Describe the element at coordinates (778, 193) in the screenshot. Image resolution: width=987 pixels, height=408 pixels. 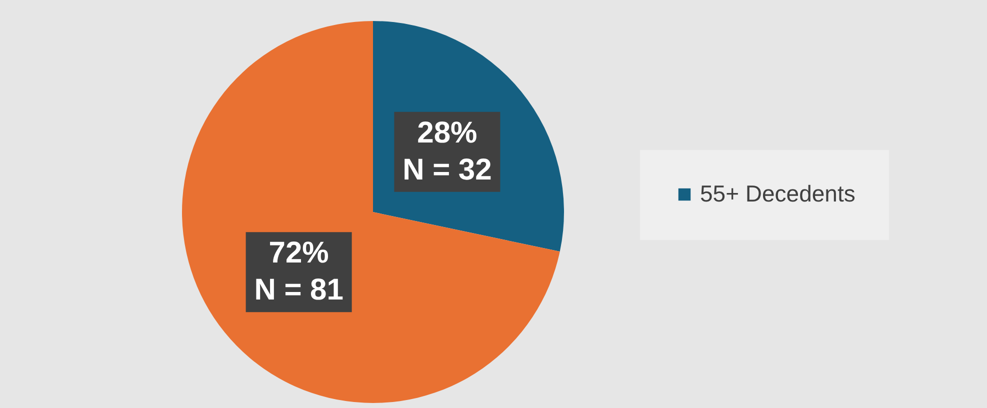
I see `legend-label: 55+ Decedents` at that location.